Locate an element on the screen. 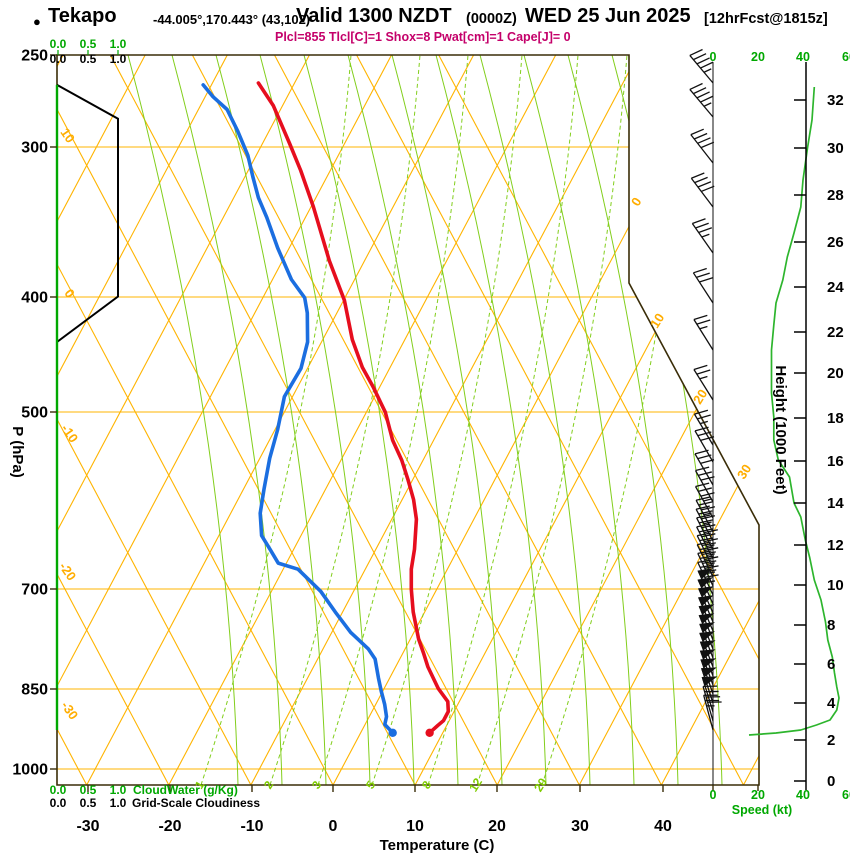 The height and width of the screenshot is (860, 850). chart-label: 24 is located at coordinates (835, 287).